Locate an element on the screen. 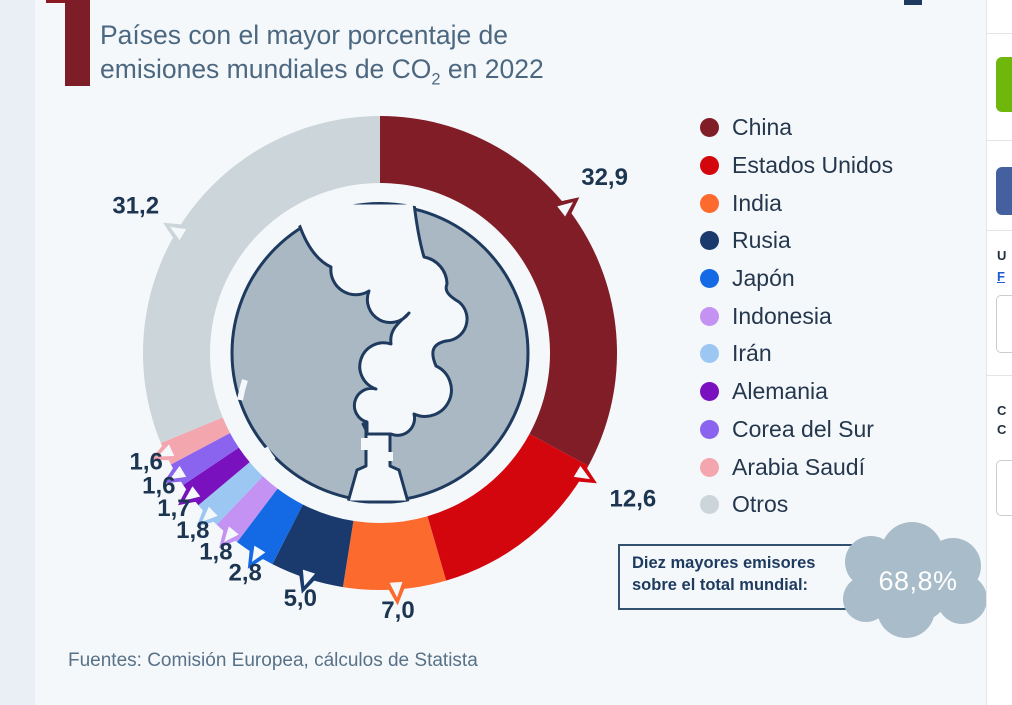 This screenshot has height=705, width=1012. top-red-sliver is located at coordinates (56, 1).